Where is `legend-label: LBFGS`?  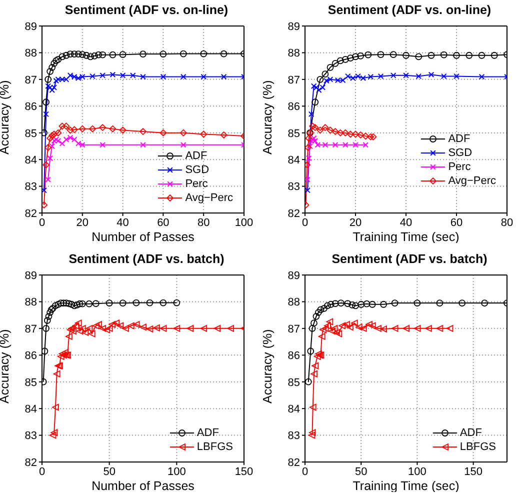 legend-label: LBFGS is located at coordinates (478, 447).